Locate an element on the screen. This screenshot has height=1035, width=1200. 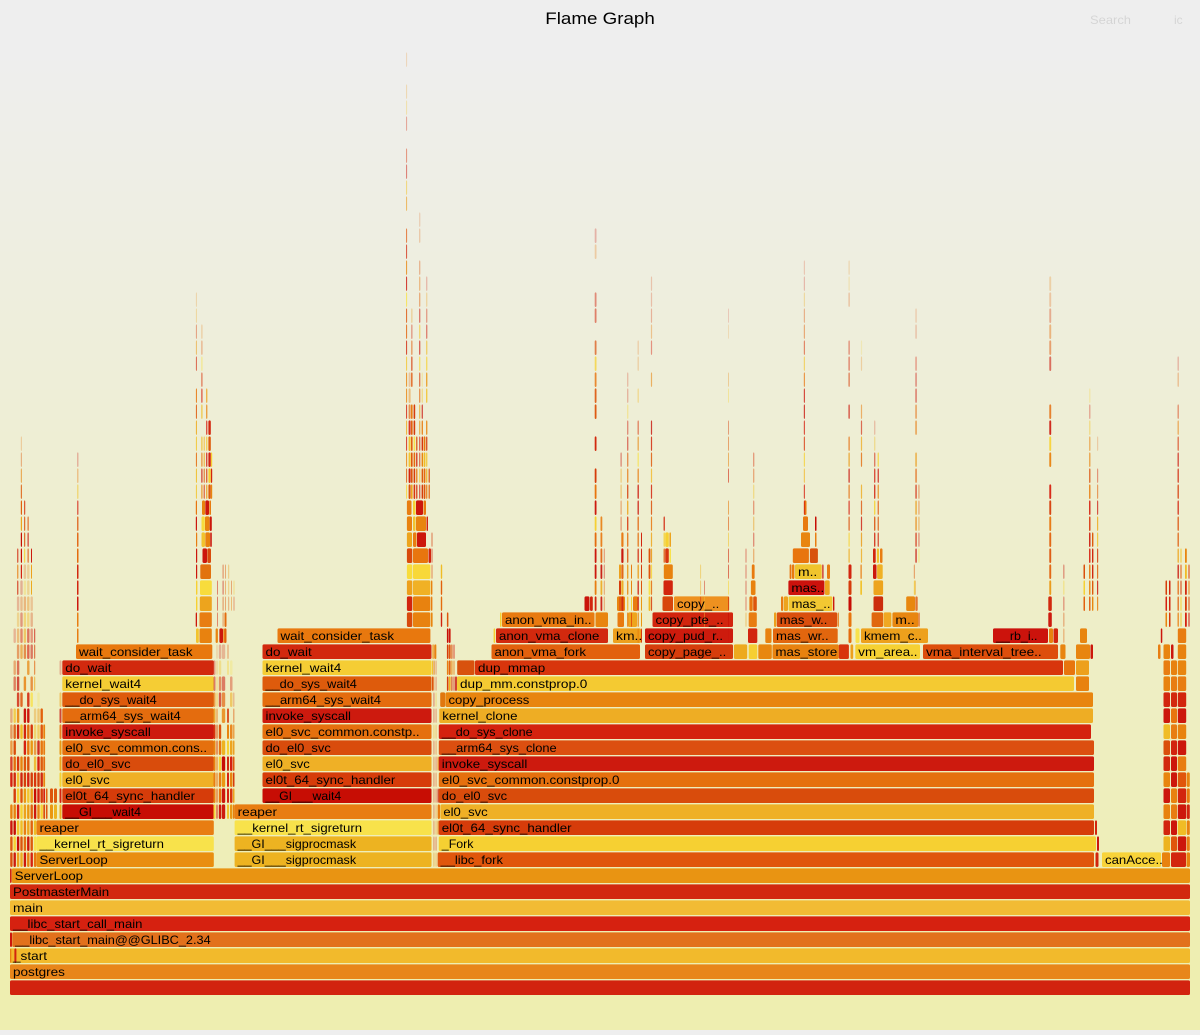
svg-text: mas_.. is located at coordinates (811, 604).